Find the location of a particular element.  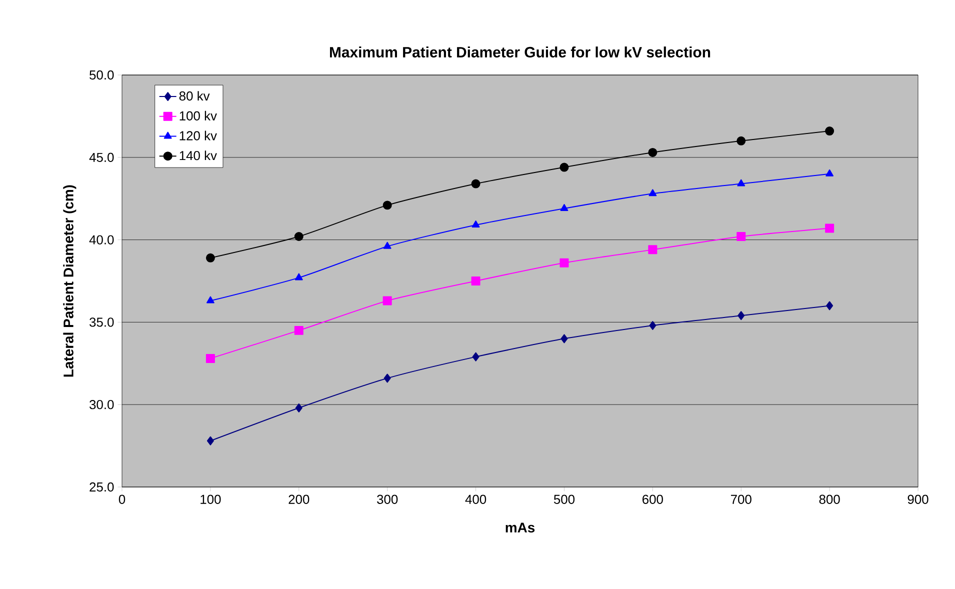

x-axis-title: mAs is located at coordinates (520, 527).